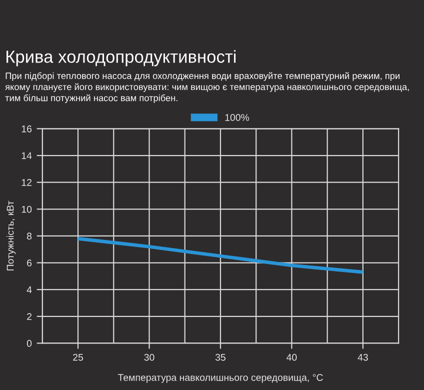  Describe the element at coordinates (29, 343) in the screenshot. I see `y-tick-label: 0` at that location.